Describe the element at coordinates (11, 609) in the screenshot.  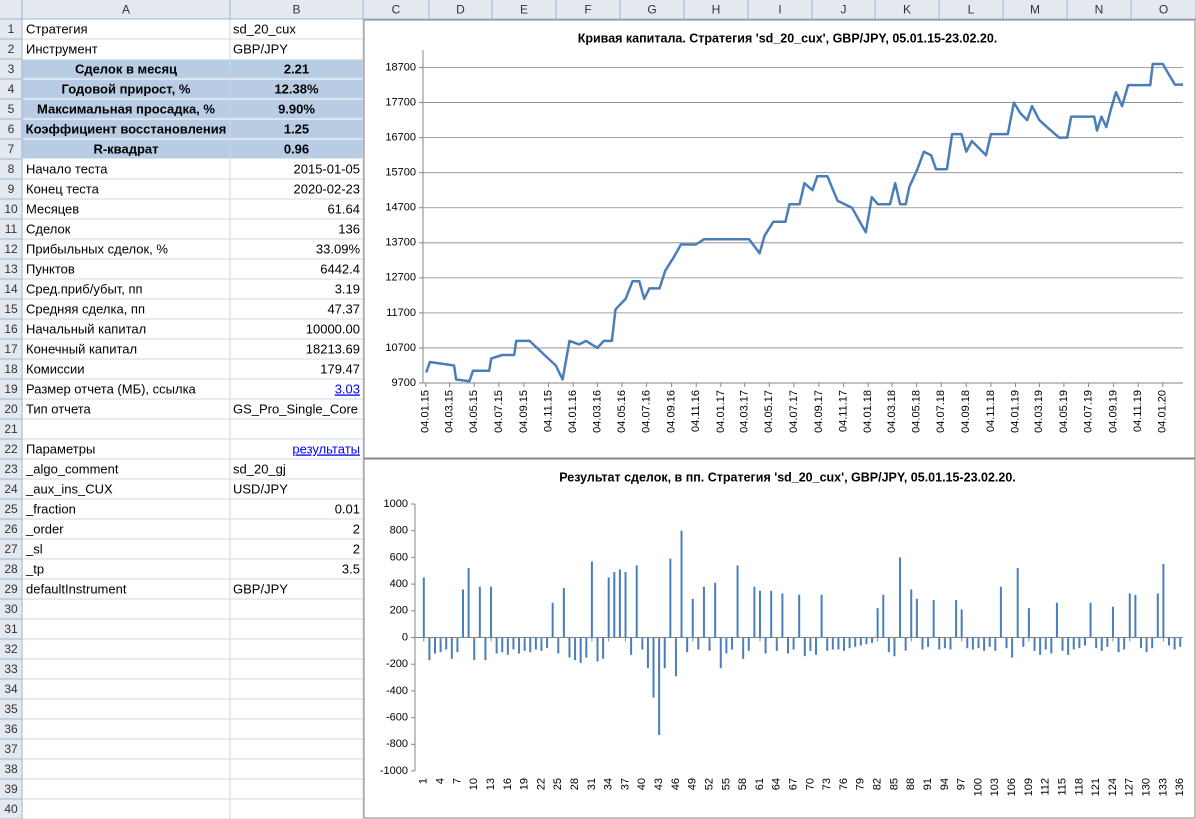
I see `row-number: 30` at that location.